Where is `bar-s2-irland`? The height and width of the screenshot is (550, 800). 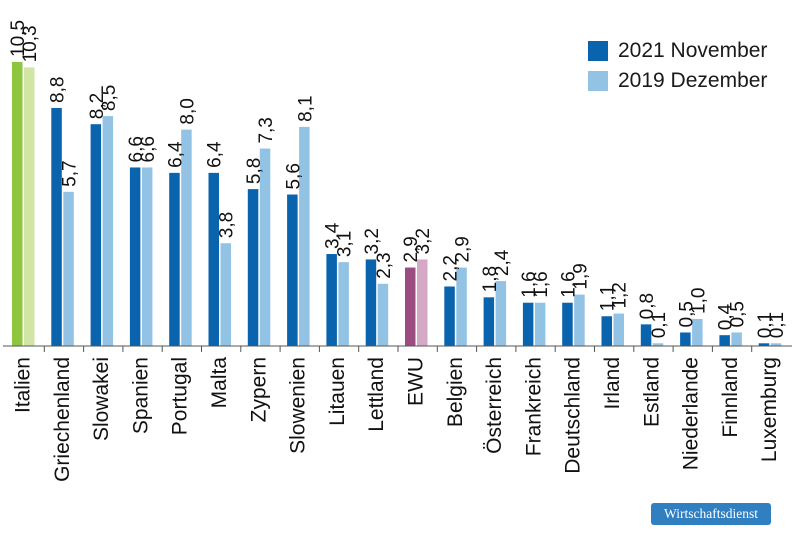
bar-s2-irland is located at coordinates (618, 329).